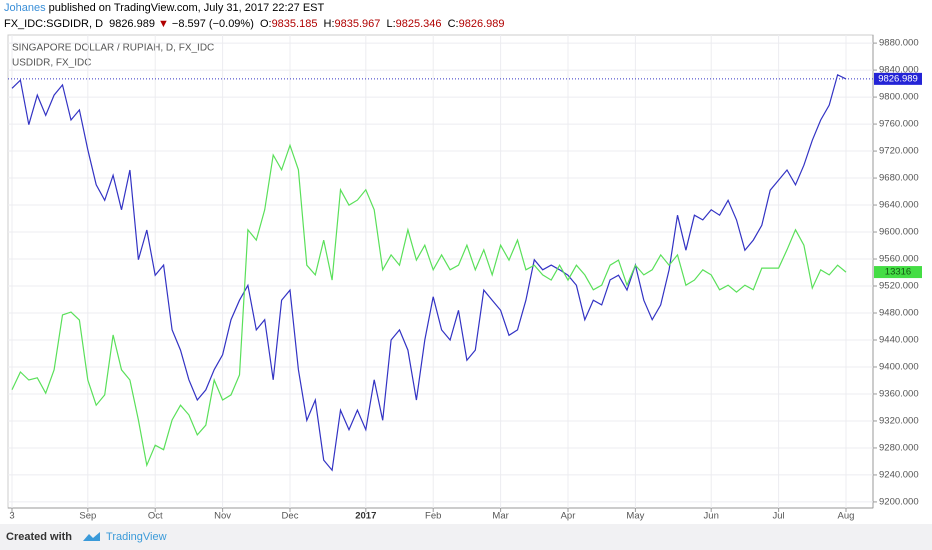  What do you see at coordinates (500, 516) in the screenshot?
I see `x-tick-label: Mar` at bounding box center [500, 516].